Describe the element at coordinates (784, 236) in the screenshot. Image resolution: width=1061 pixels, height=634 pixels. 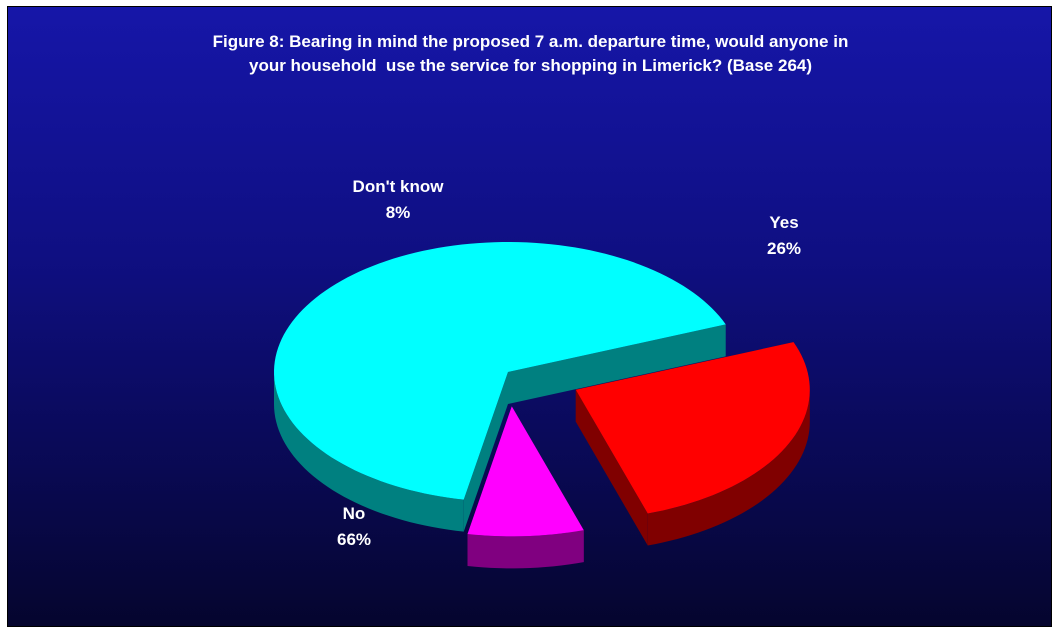
I see `slice-label-yes: Yes 26%` at that location.